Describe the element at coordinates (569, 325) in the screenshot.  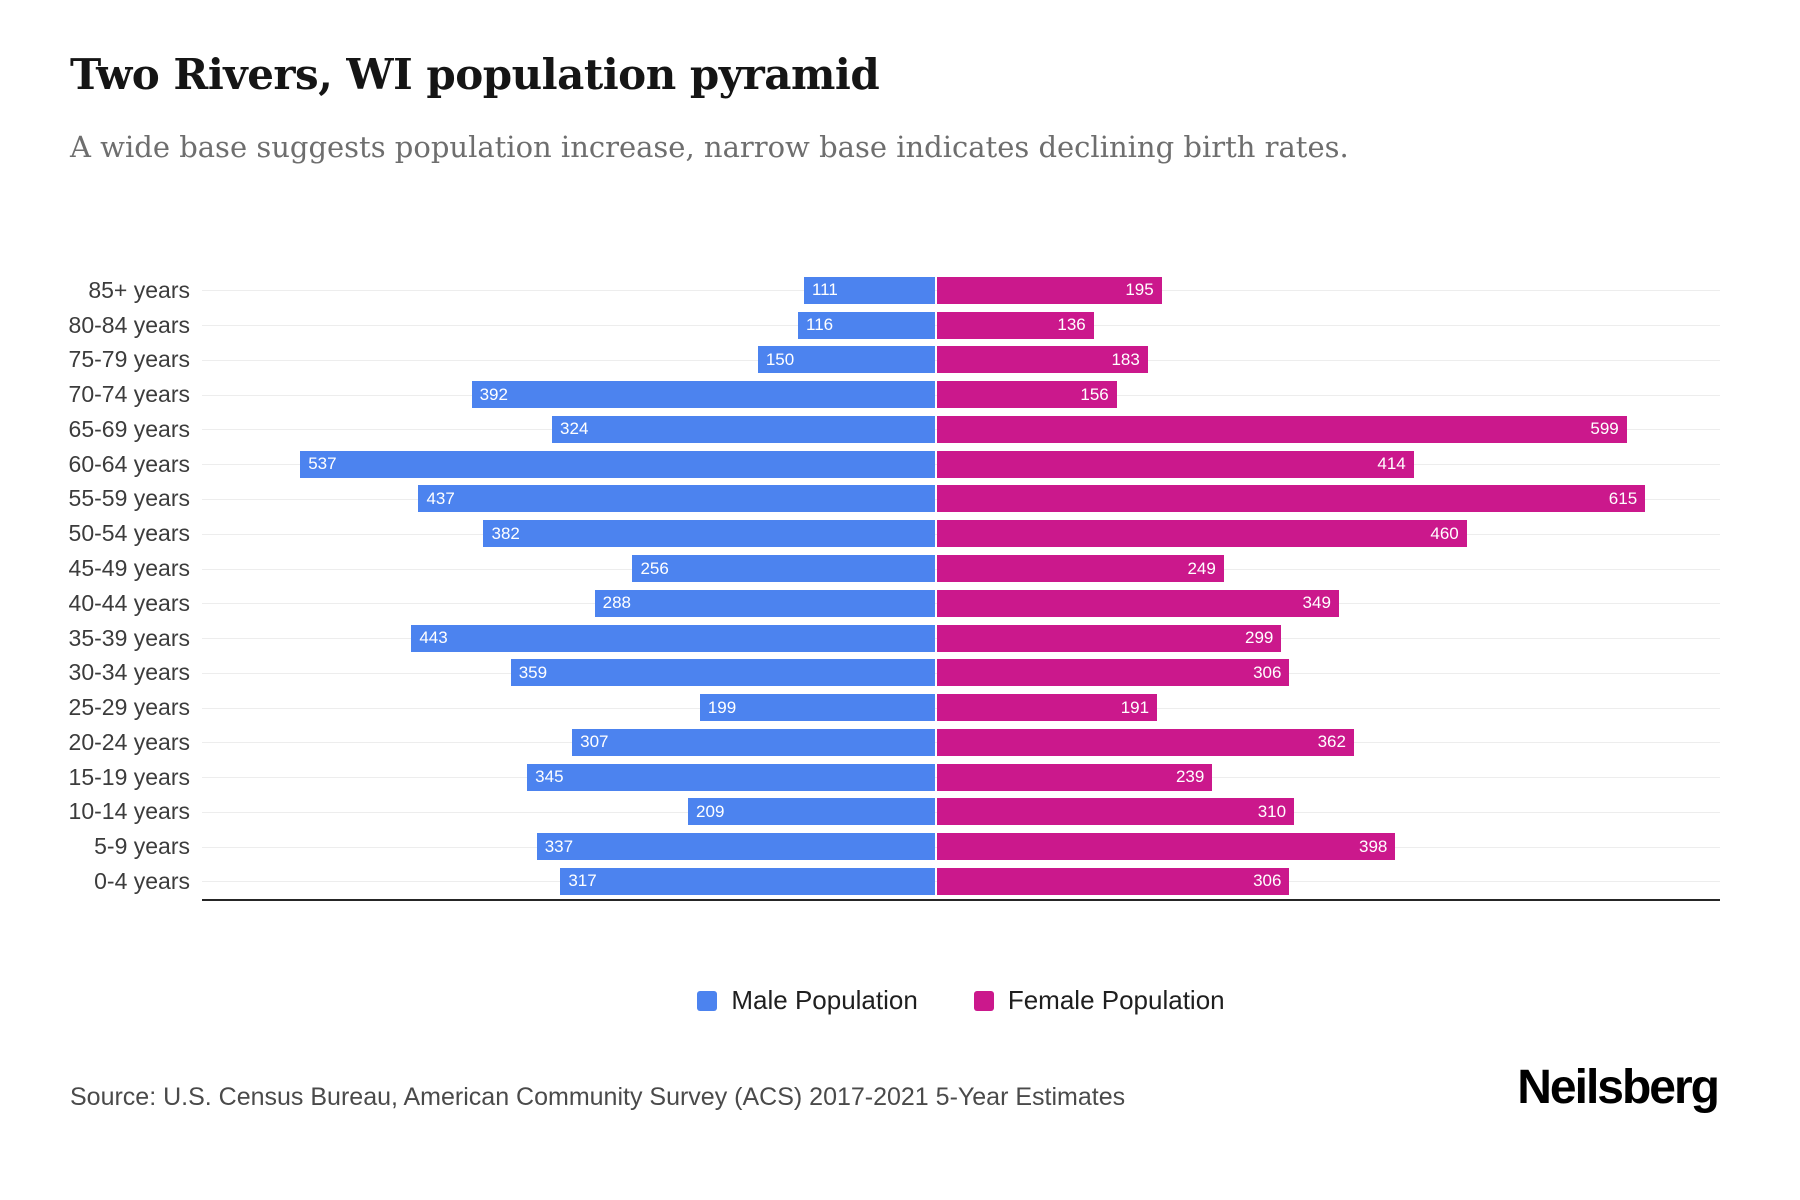
I see `male-track: 116` at that location.